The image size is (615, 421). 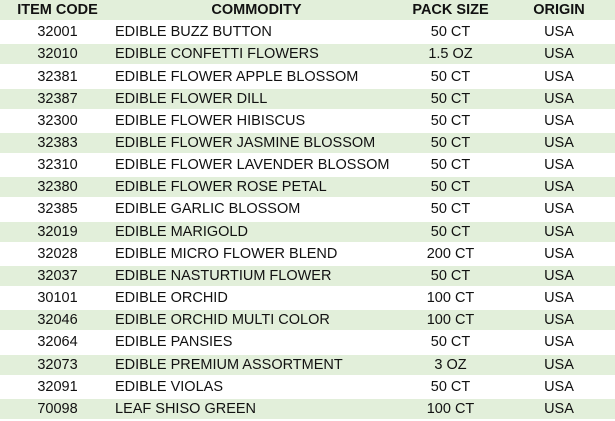 I want to click on item-code-cell: 32310, so click(x=57, y=166).